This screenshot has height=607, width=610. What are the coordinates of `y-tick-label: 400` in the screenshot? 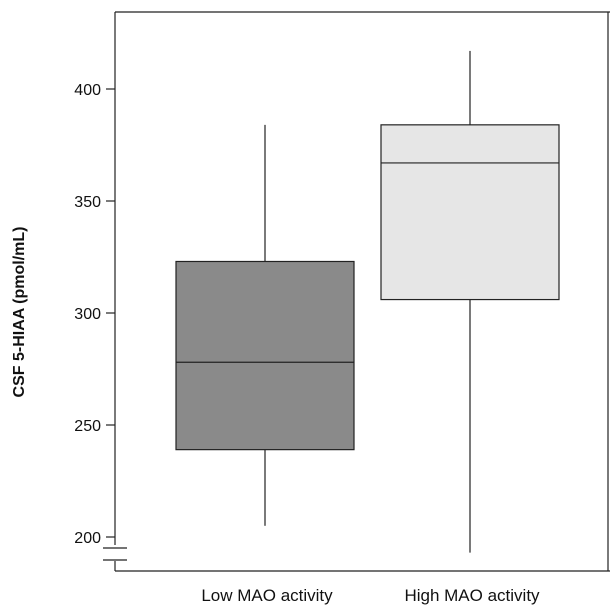 It's located at (87, 90).